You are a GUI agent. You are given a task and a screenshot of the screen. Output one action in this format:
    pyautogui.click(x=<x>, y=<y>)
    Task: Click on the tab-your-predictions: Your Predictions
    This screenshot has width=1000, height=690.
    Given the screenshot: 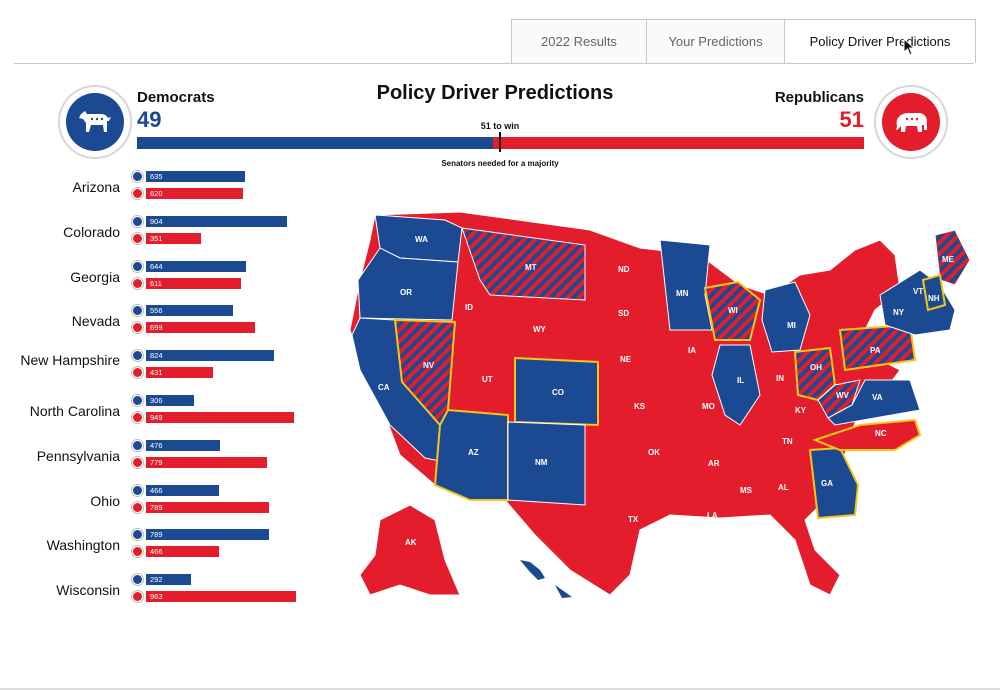 What is the action you would take?
    pyautogui.click(x=716, y=41)
    